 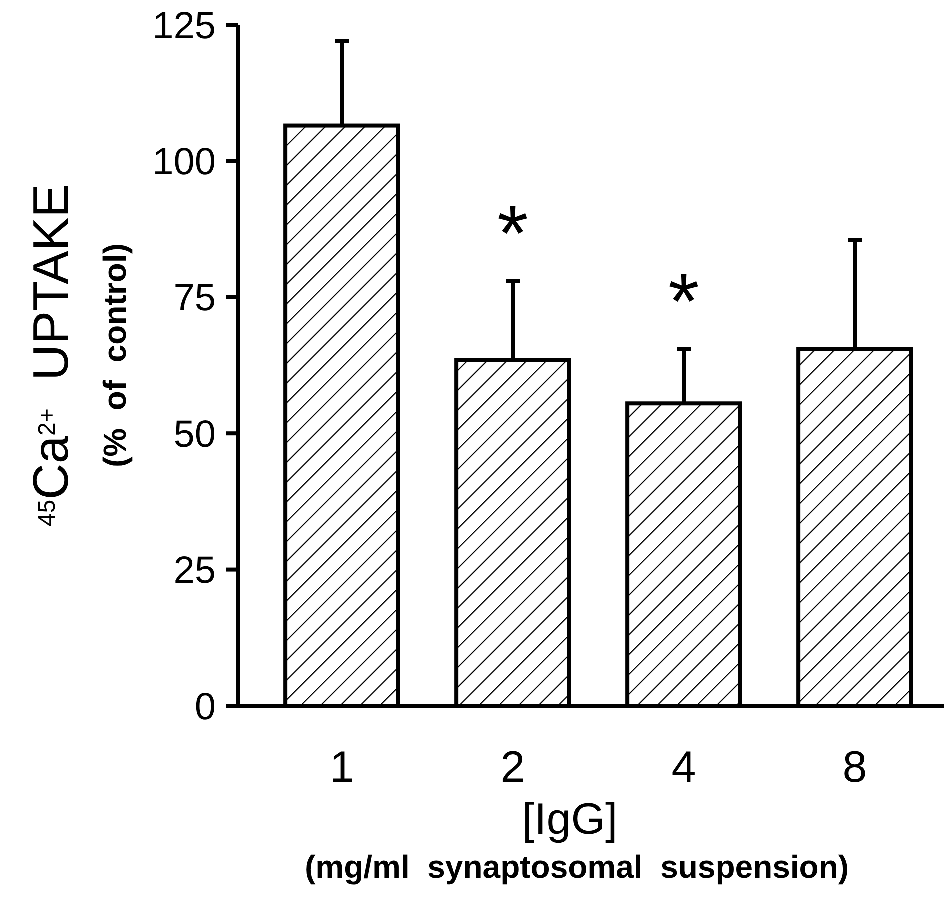 I want to click on y-tick-label: 100, so click(x=184, y=163).